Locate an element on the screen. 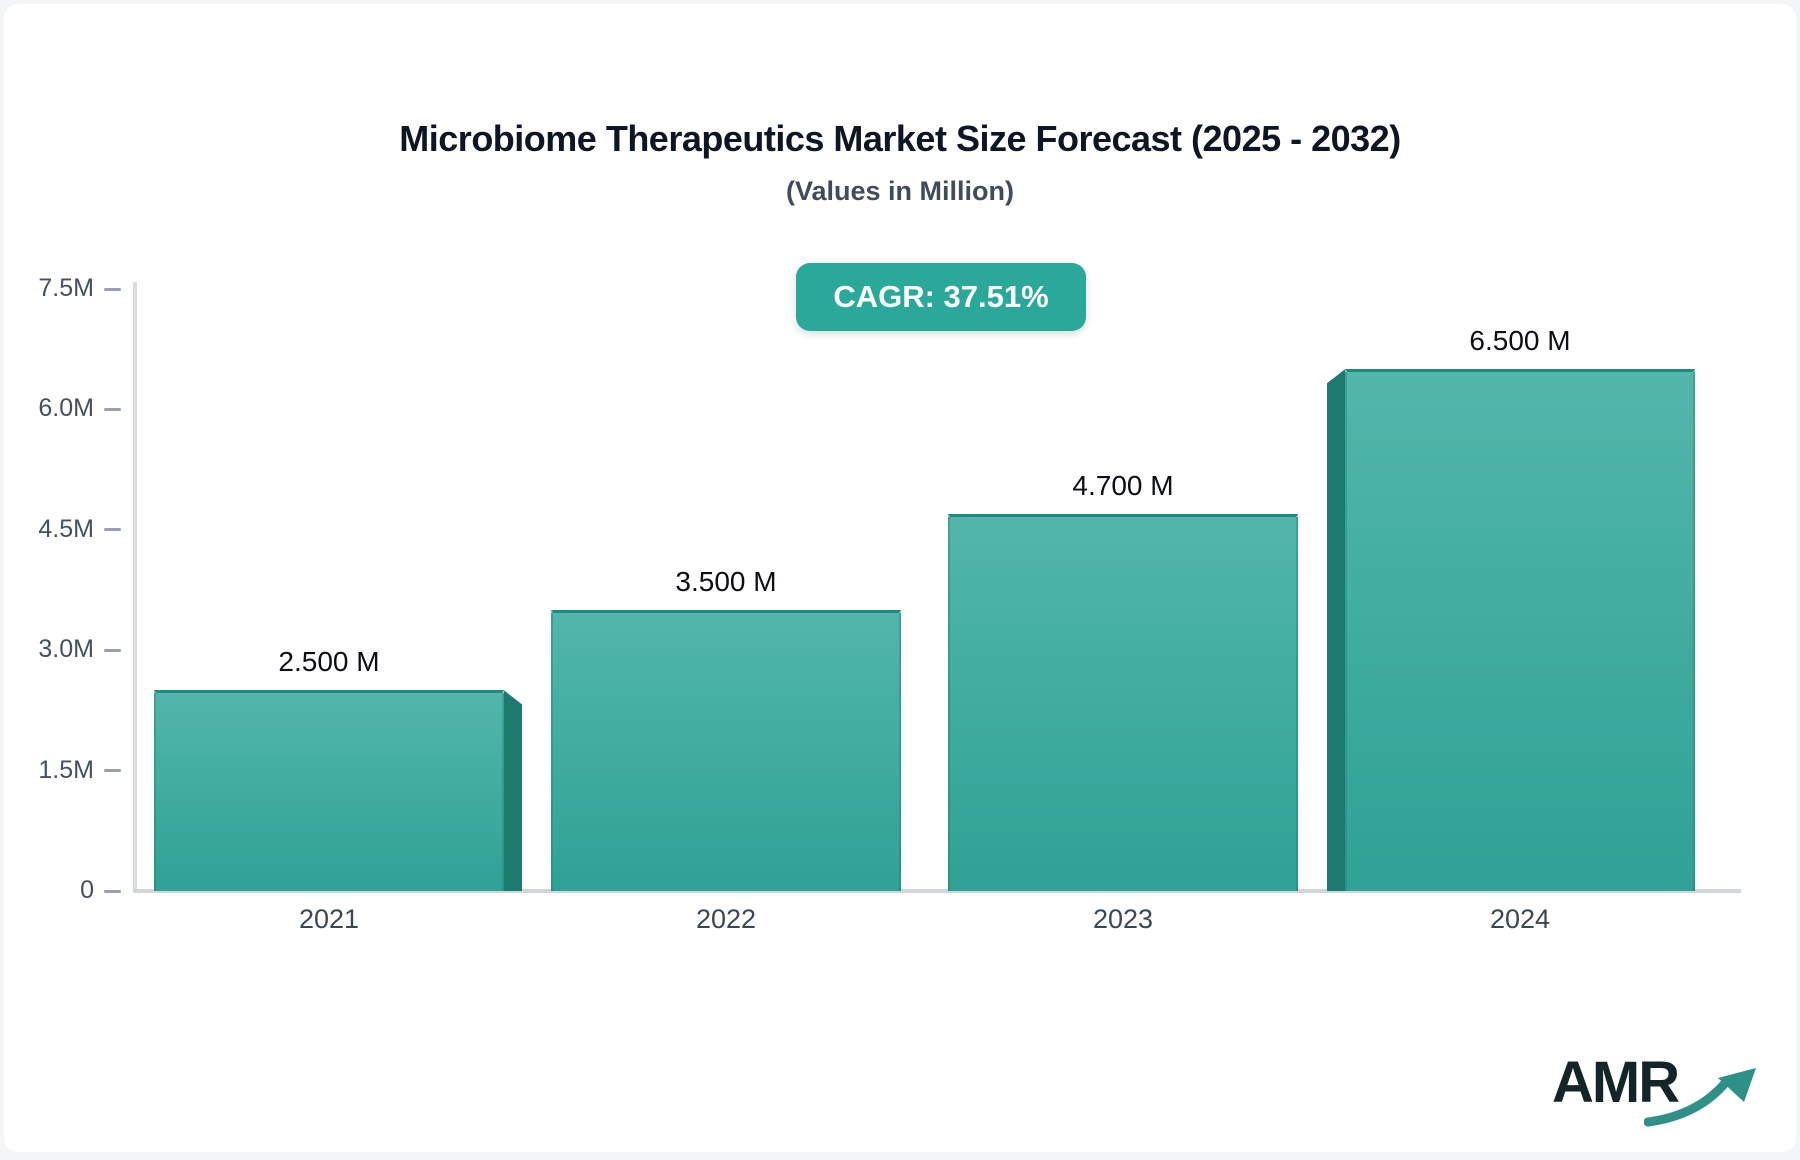  y-tick-label: 4.5M is located at coordinates (66, 528).